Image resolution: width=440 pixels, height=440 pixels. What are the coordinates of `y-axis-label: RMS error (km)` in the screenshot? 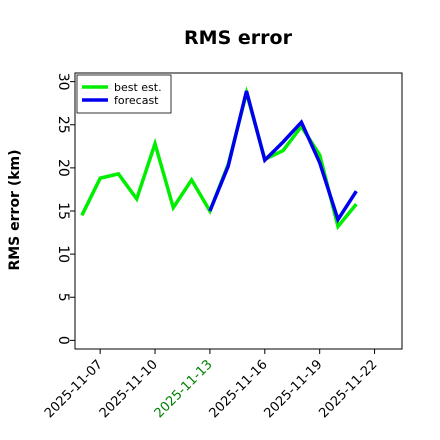 It's located at (15, 209).